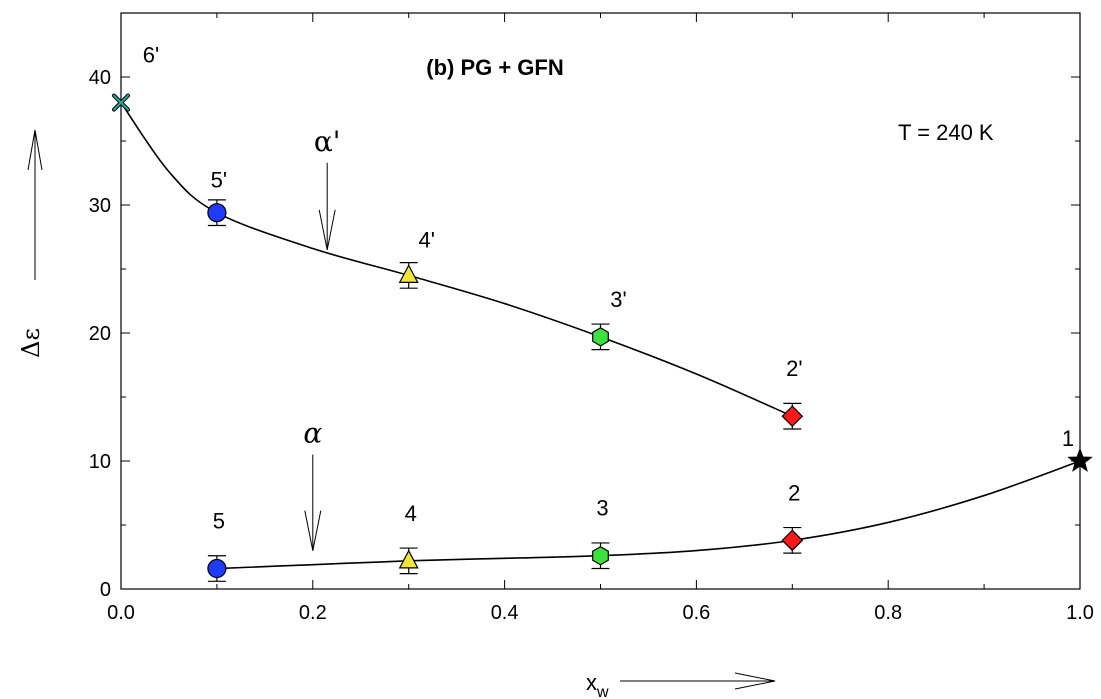  What do you see at coordinates (426, 239) in the screenshot?
I see `point-label: 4'` at bounding box center [426, 239].